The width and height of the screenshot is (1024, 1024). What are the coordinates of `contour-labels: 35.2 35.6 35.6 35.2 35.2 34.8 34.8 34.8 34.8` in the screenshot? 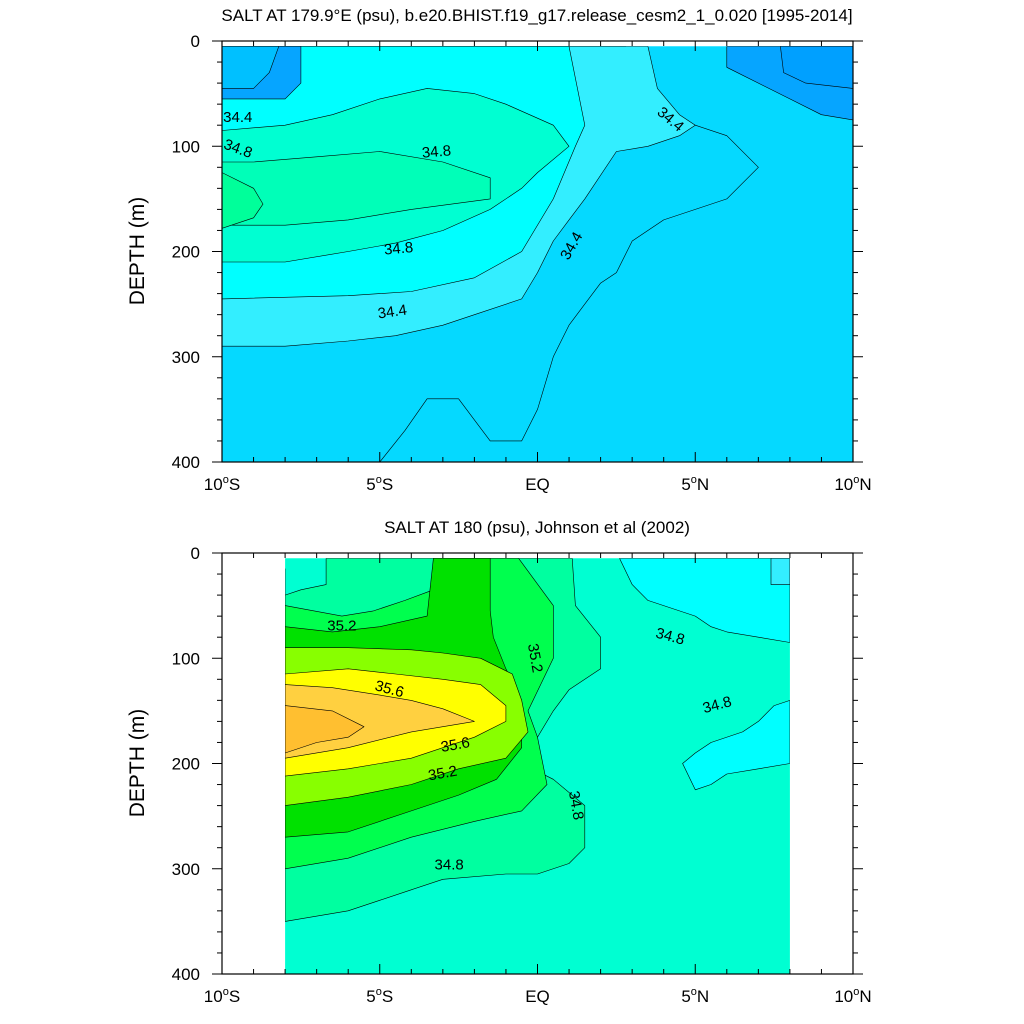 It's located at (530, 746).